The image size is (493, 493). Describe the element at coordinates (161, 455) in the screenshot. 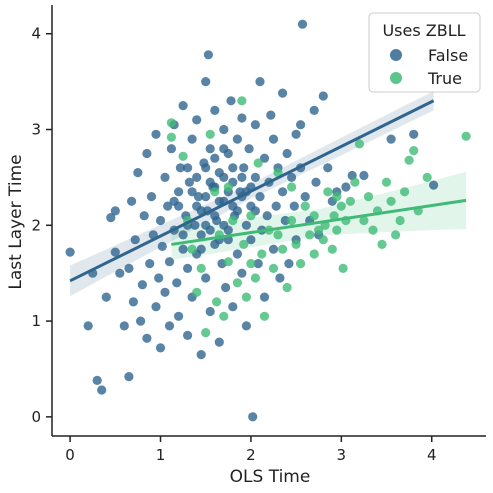

I see `x-tick-label: 1` at that location.